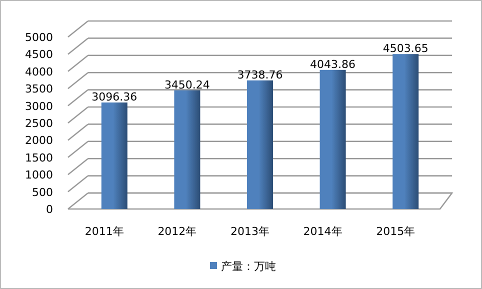  What do you see at coordinates (333, 64) in the screenshot?
I see `data-label: 4043.86` at bounding box center [333, 64].